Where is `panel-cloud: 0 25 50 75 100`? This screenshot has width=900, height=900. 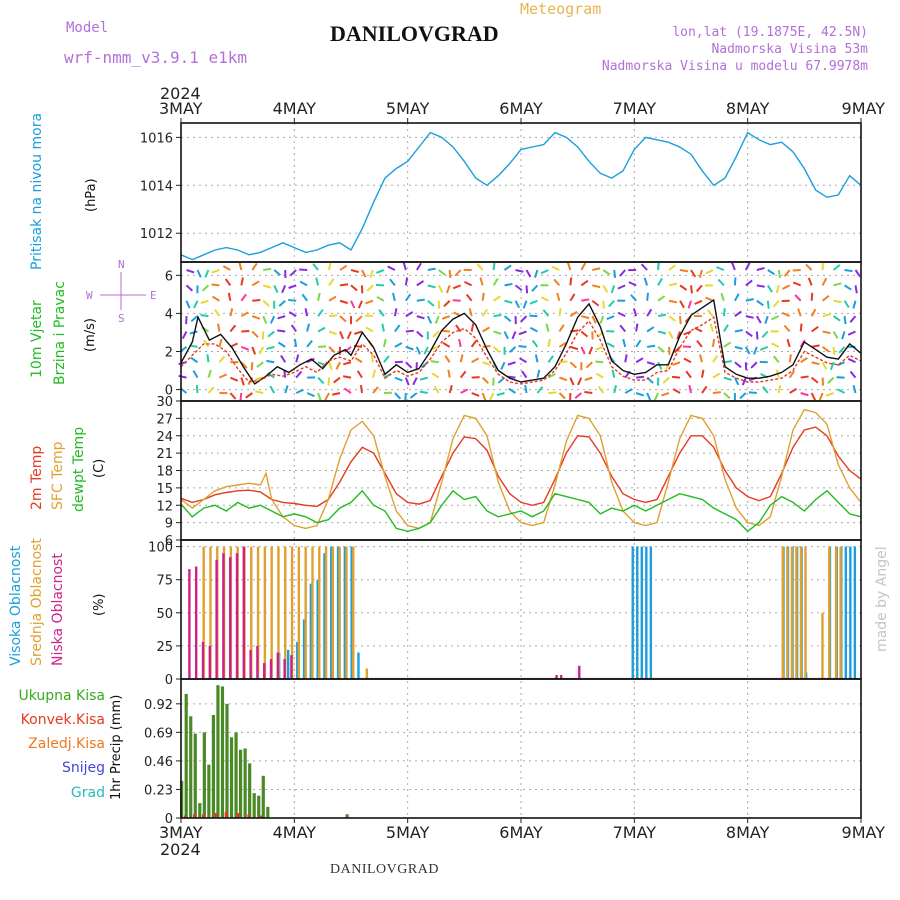
panel-cloud: 0 25 50 75 100 is located at coordinates (505, 613).